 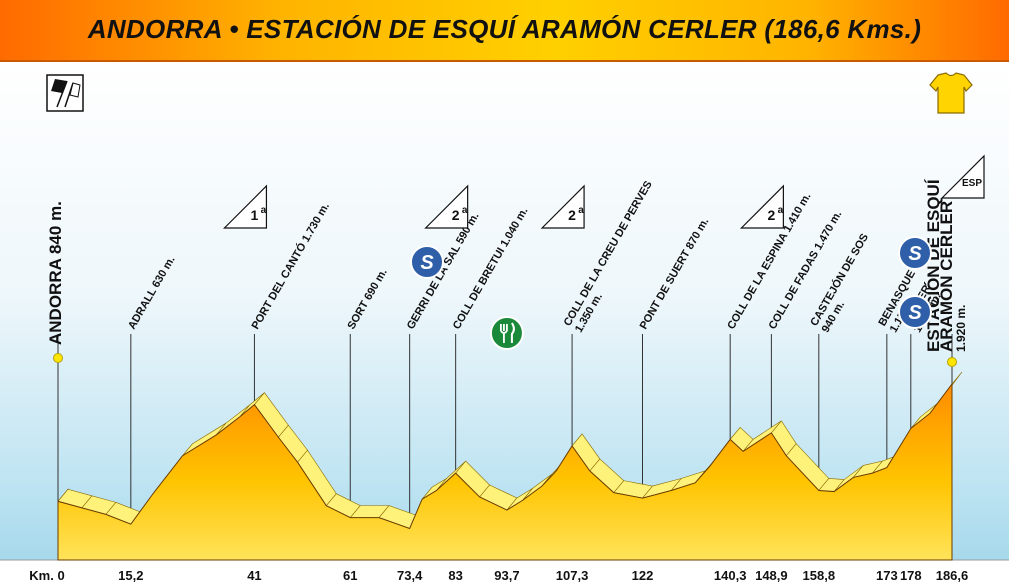 I want to click on sprint-markers: S S S, so click(x=671, y=282).